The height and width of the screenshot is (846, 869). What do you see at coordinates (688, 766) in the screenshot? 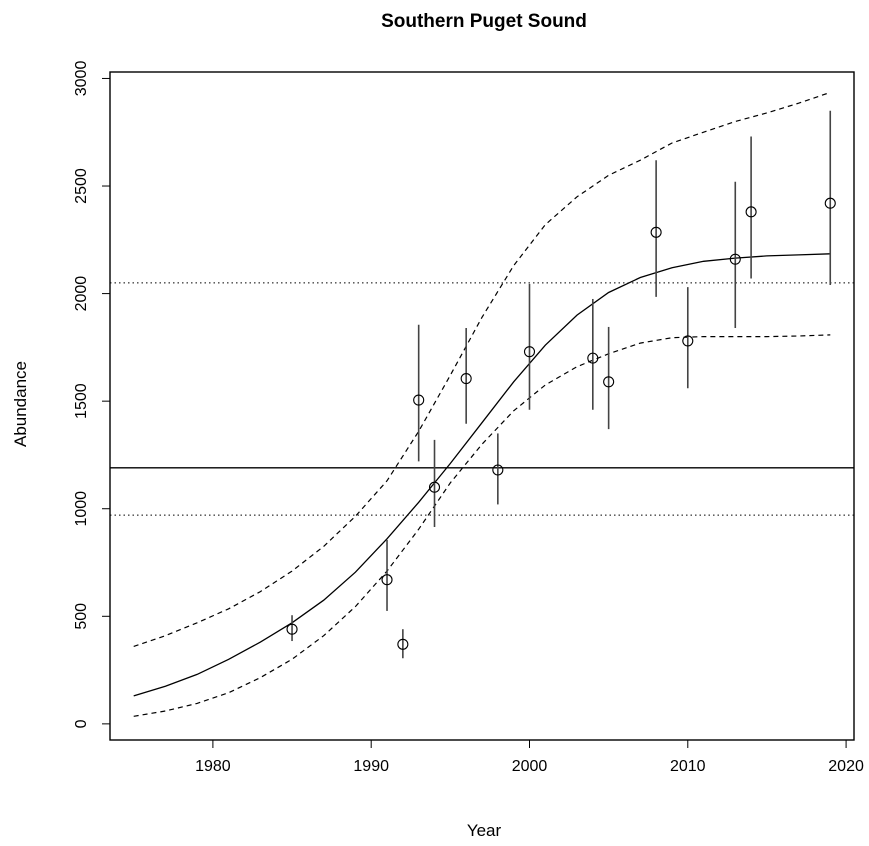
I see `x-tick-label-3: 2010` at bounding box center [688, 766].